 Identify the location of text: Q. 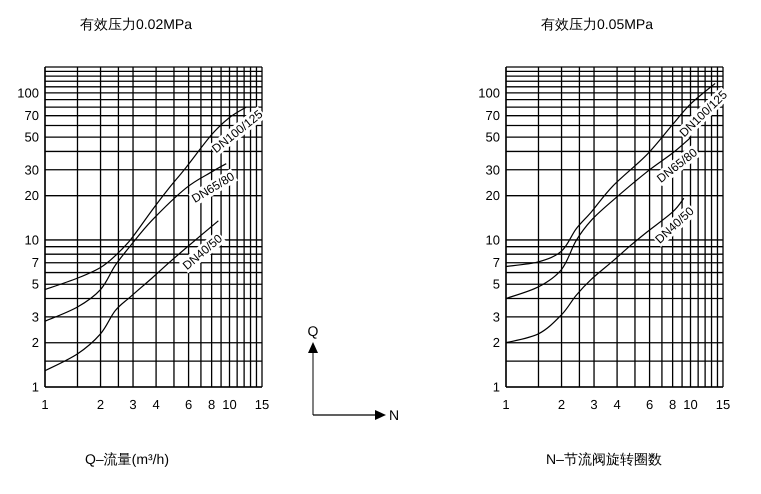
(313, 331).